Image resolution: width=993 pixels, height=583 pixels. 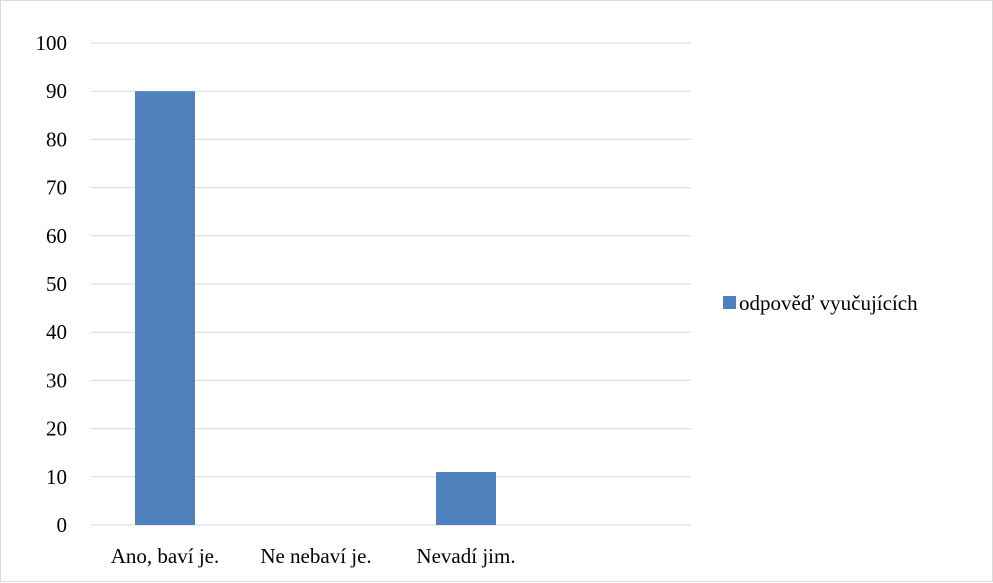 What do you see at coordinates (165, 556) in the screenshot?
I see `x-category-label: Ano, baví je.` at bounding box center [165, 556].